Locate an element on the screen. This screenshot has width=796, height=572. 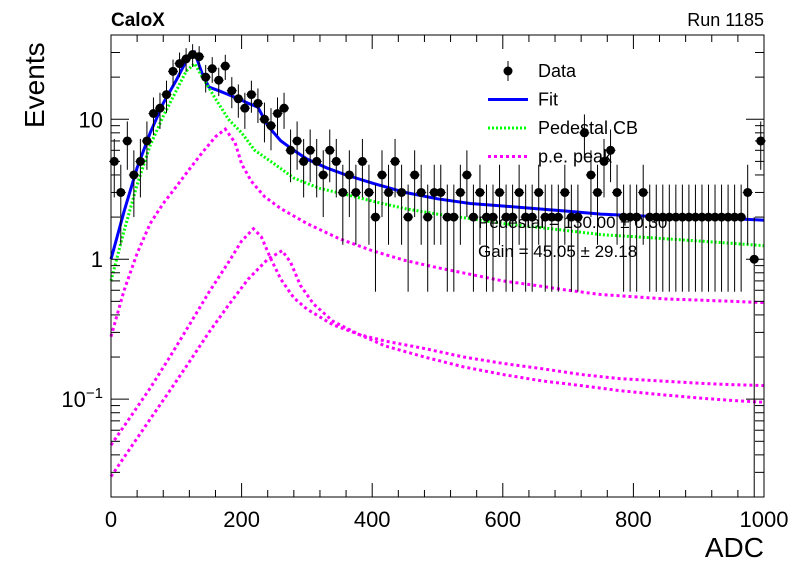
x-tick-label: 1000 is located at coordinates (764, 519).